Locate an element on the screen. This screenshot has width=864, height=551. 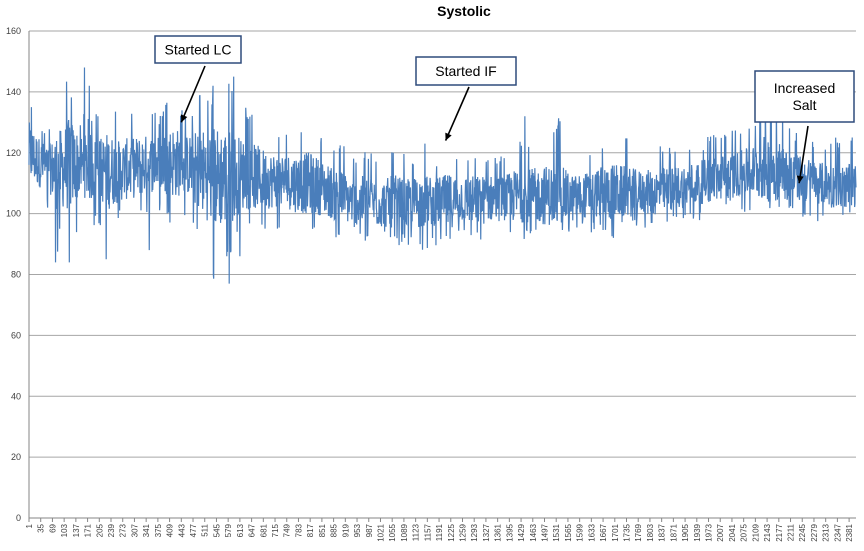
annotation-text: Started IF is located at coordinates (465, 71).